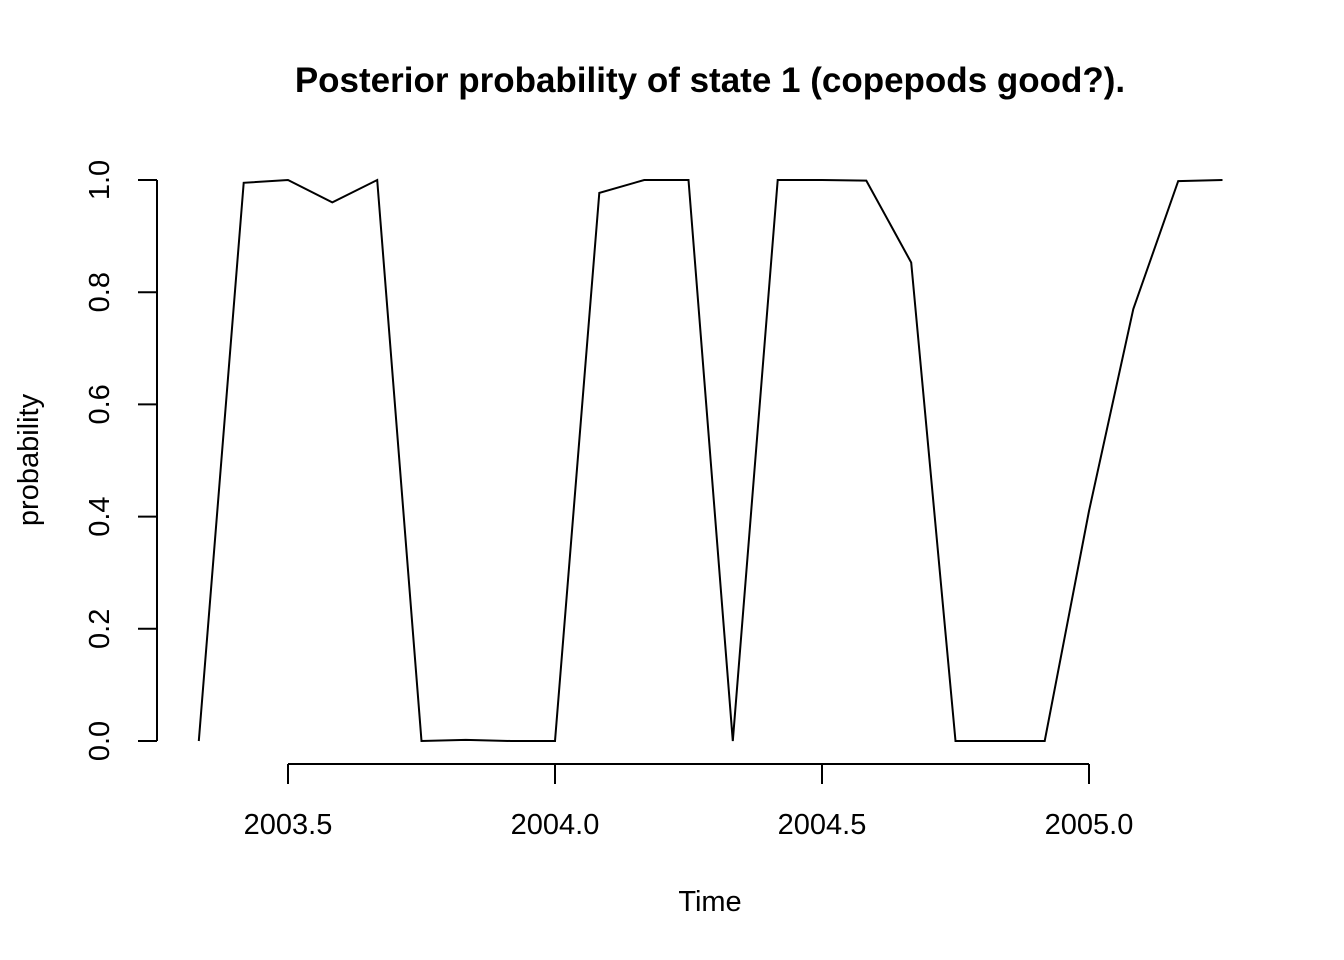  Describe the element at coordinates (288, 825) in the screenshot. I see `x-tick-label: 2003.5` at that location.